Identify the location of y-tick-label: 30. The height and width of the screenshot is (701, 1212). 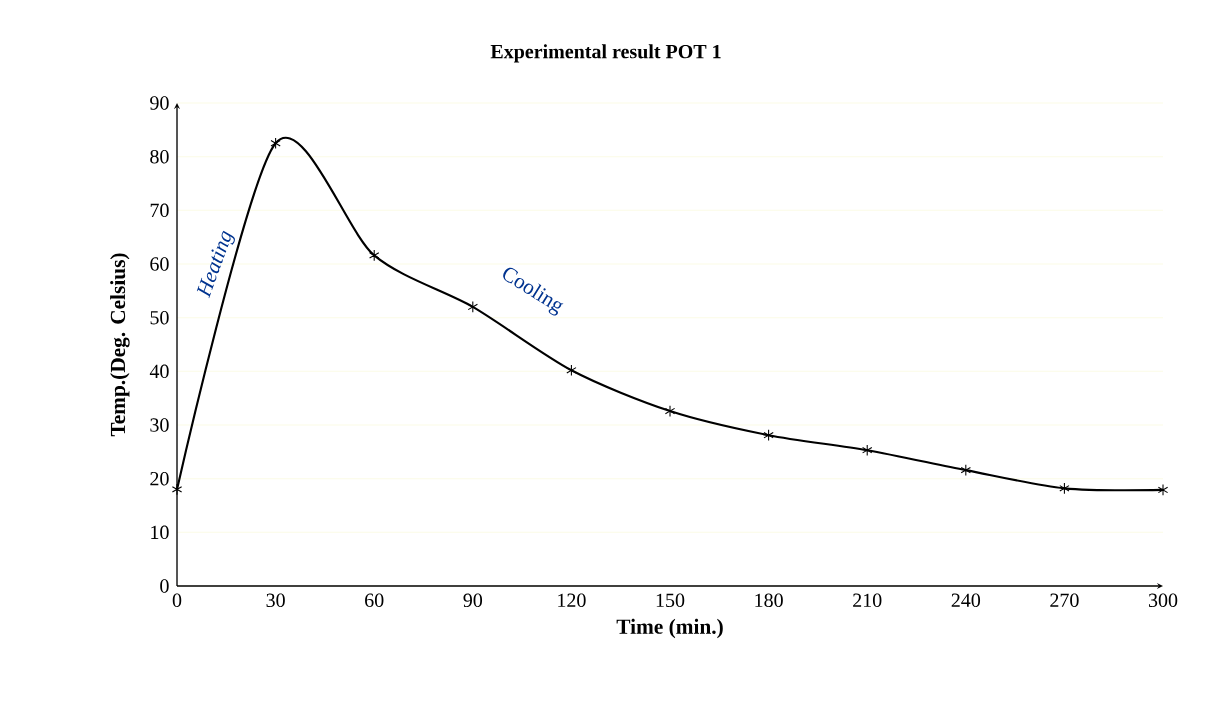
(159, 425).